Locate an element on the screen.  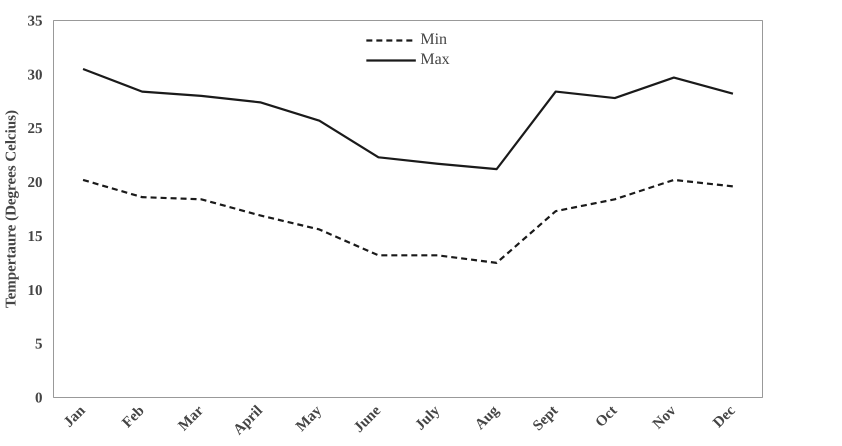
x-tick-label: June is located at coordinates (367, 419).